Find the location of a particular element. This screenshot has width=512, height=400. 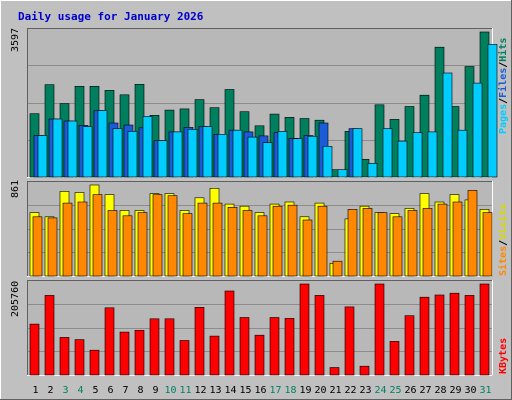

x-tick-label: 16 is located at coordinates (260, 390).